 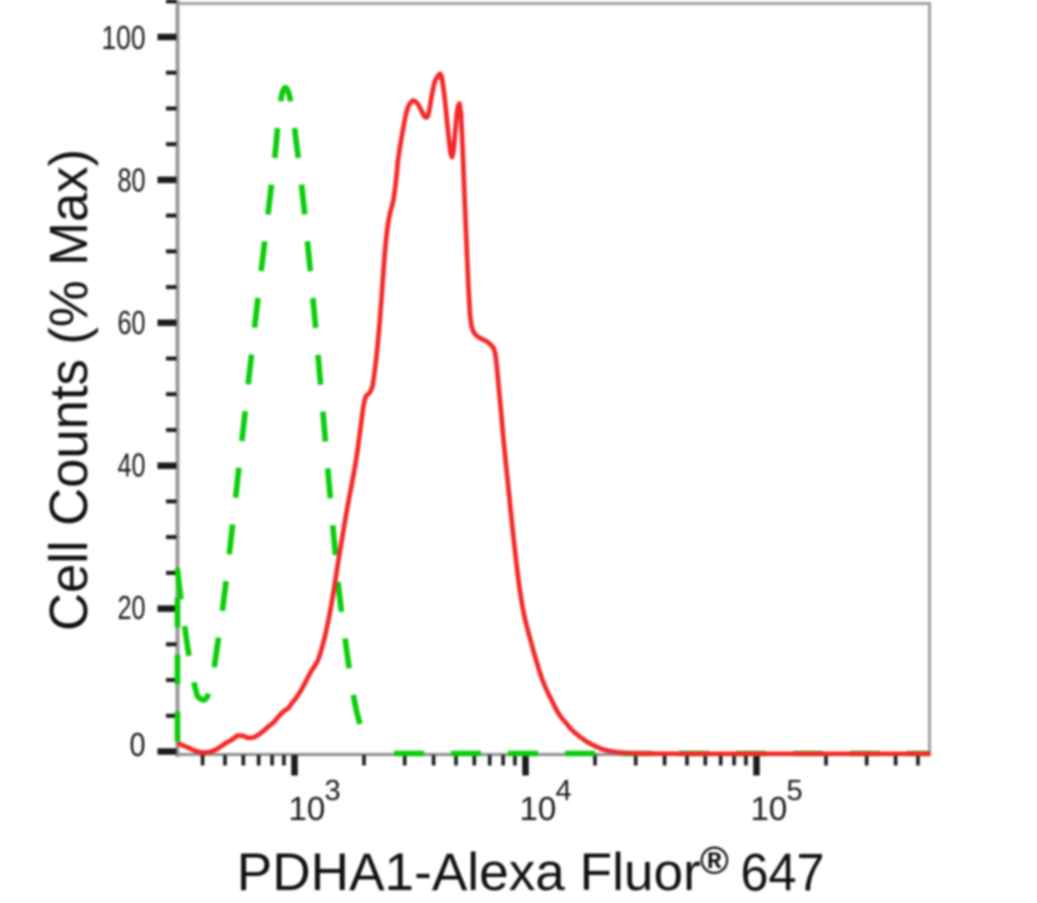 I want to click on svg-text: 5, so click(x=795, y=791).